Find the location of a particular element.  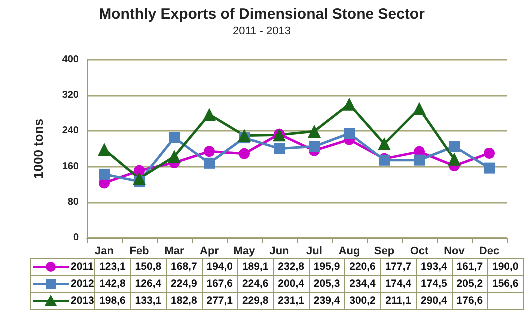

data-label: 150,8 is located at coordinates (148, 267).